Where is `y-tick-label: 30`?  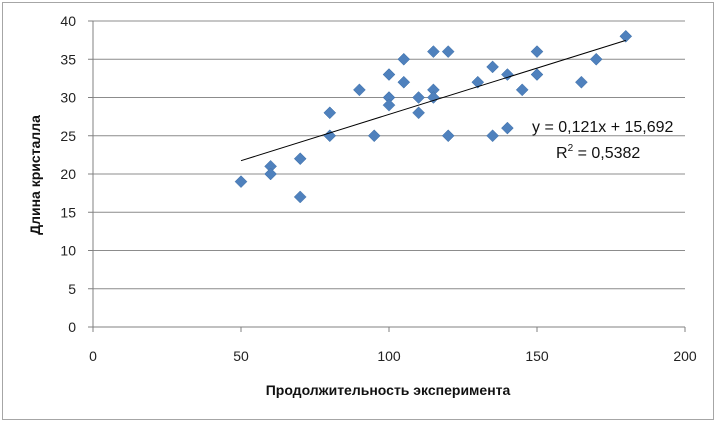
y-tick-label: 30 is located at coordinates (68, 98).